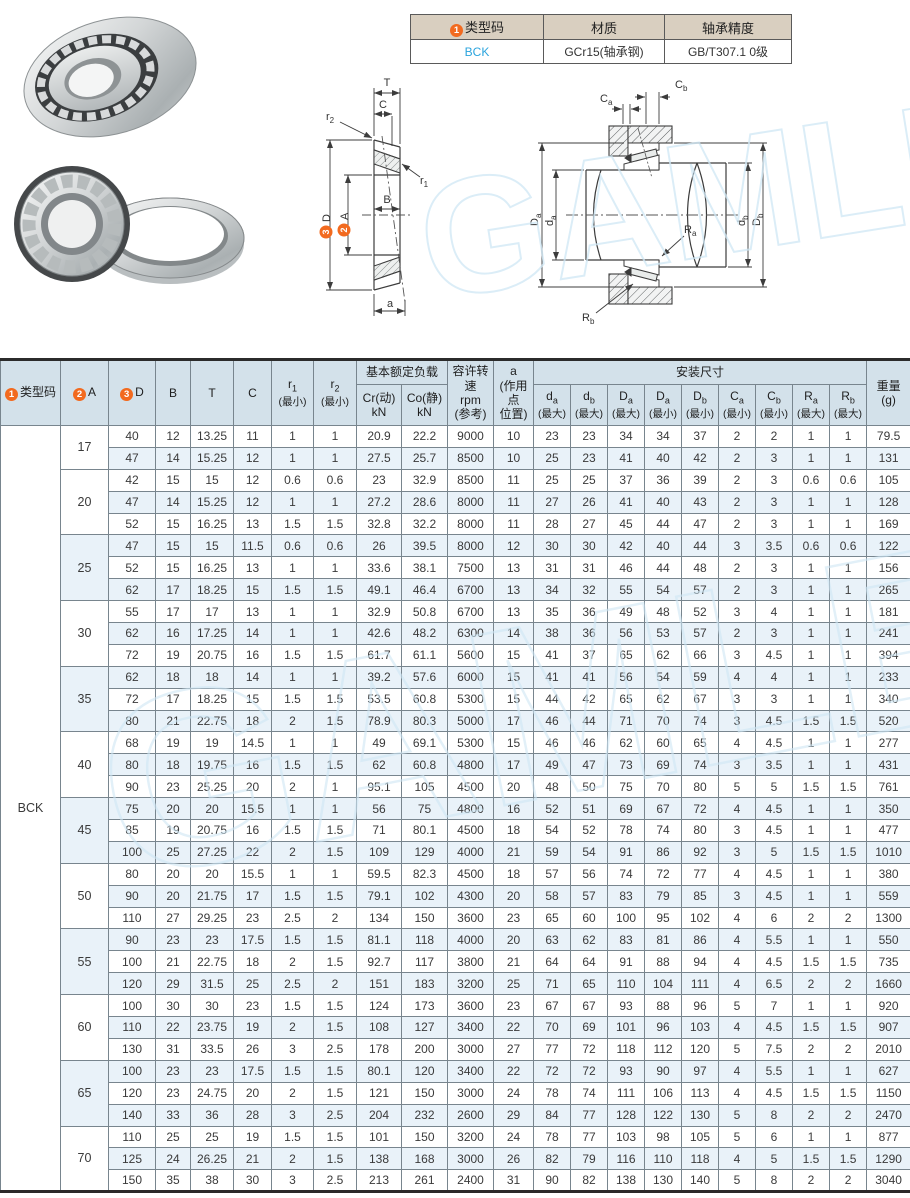  What do you see at coordinates (626, 590) in the screenshot?
I see `data-cell: 55` at bounding box center [626, 590].